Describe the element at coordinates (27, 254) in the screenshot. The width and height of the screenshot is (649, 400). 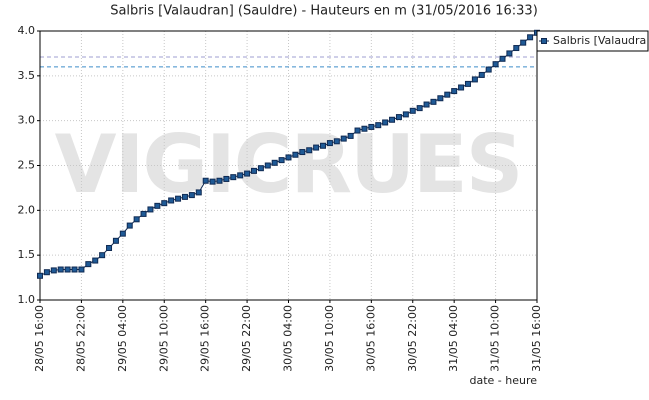
I see `y-tick-label: 1.5` at that location.